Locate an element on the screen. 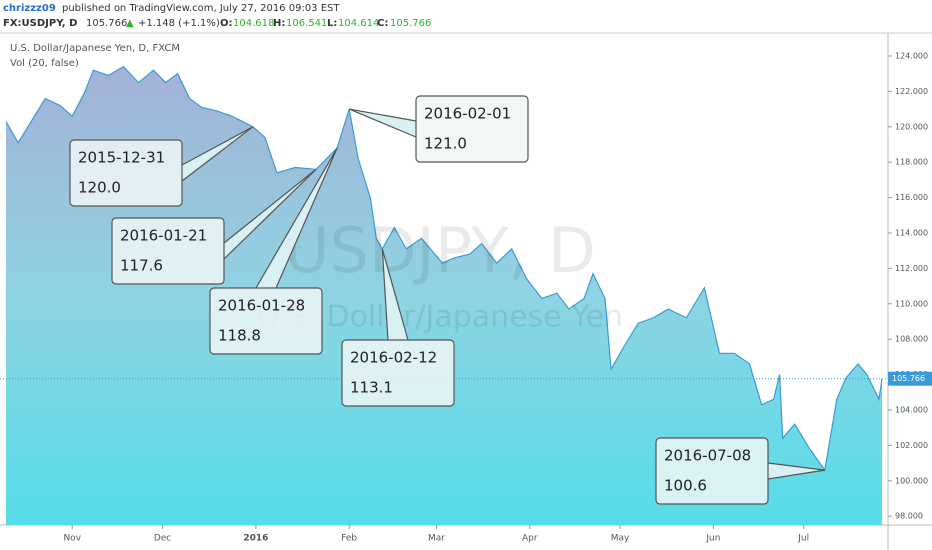 The height and width of the screenshot is (550, 932). price: 105.766 is located at coordinates (106, 23).